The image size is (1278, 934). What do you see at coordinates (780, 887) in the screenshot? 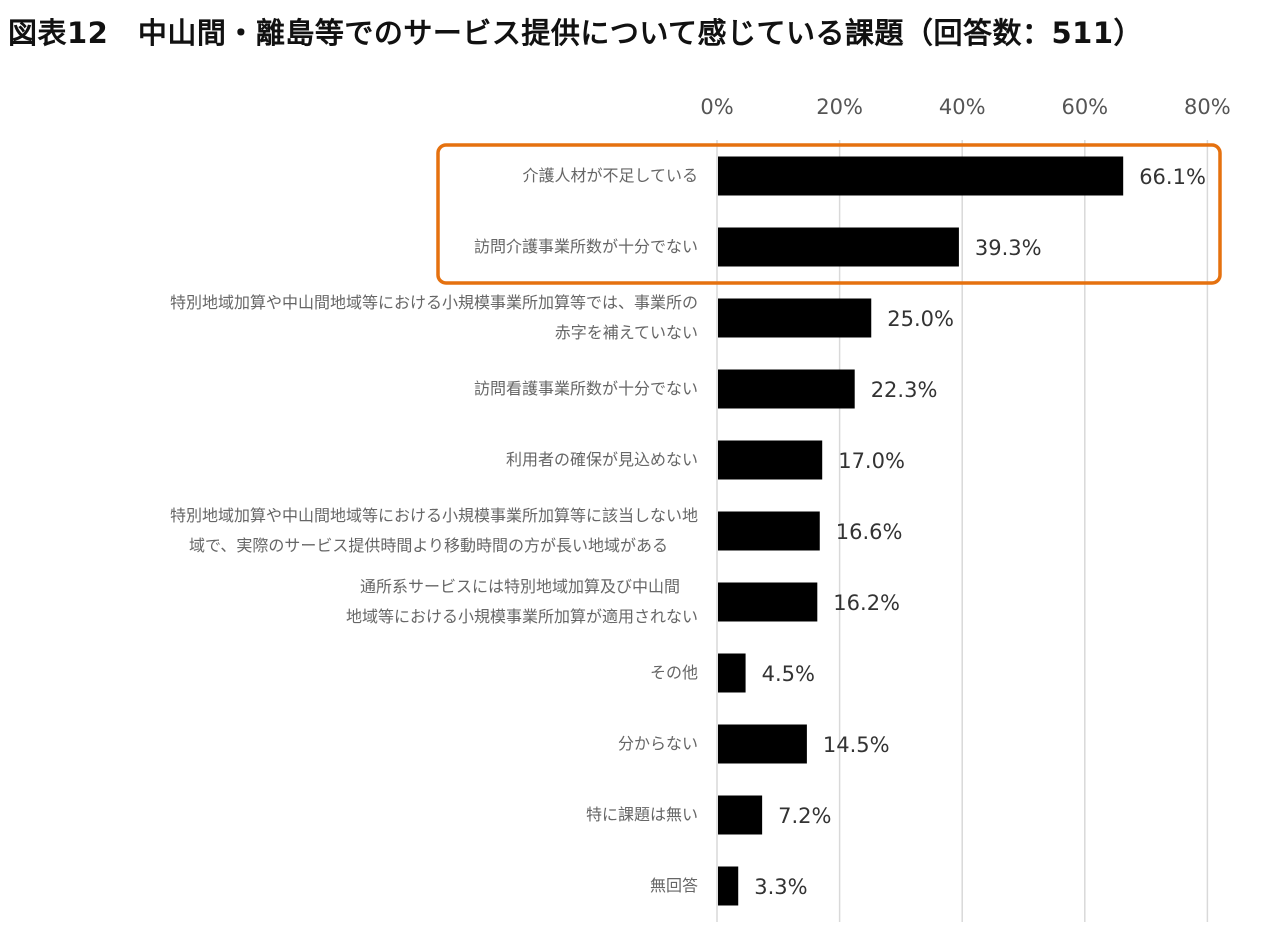
I see `data-label: 3.3%` at bounding box center [780, 887].